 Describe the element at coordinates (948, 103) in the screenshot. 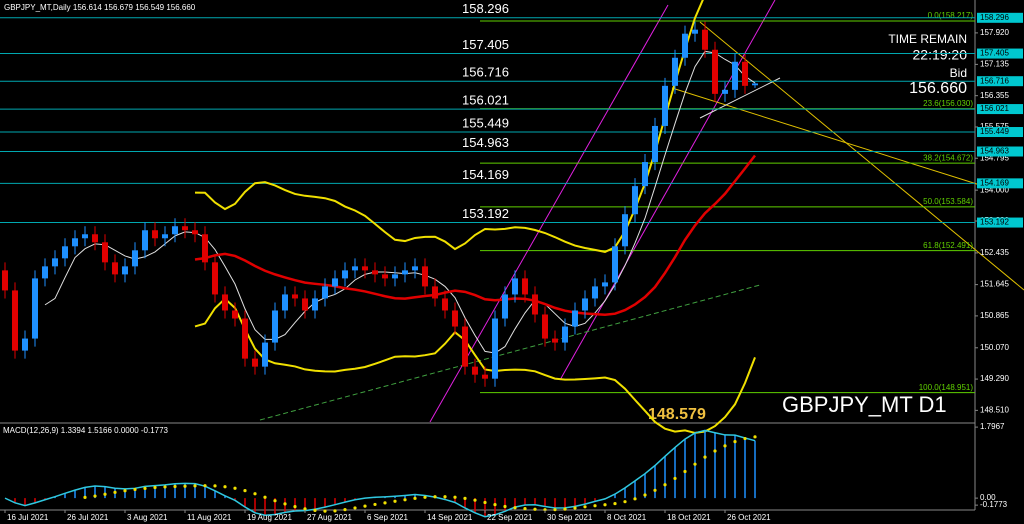

I see `fib-label: 23.6(156.030)` at that location.